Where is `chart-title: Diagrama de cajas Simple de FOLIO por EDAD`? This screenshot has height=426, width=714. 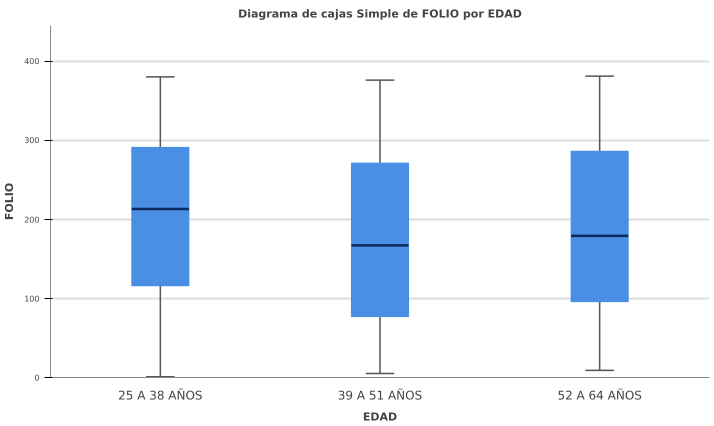
chart-title: Diagrama de cajas Simple de FOLIO por EDAD is located at coordinates (380, 14).